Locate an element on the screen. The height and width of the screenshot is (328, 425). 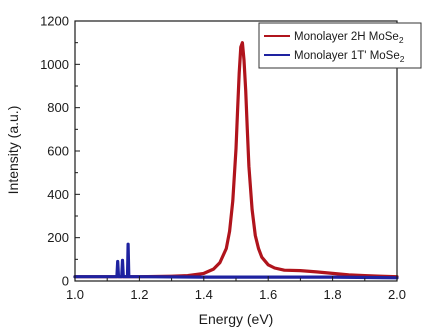
legend-item-1t: Monolayer 1T' MoSe2 is located at coordinates (334, 57).